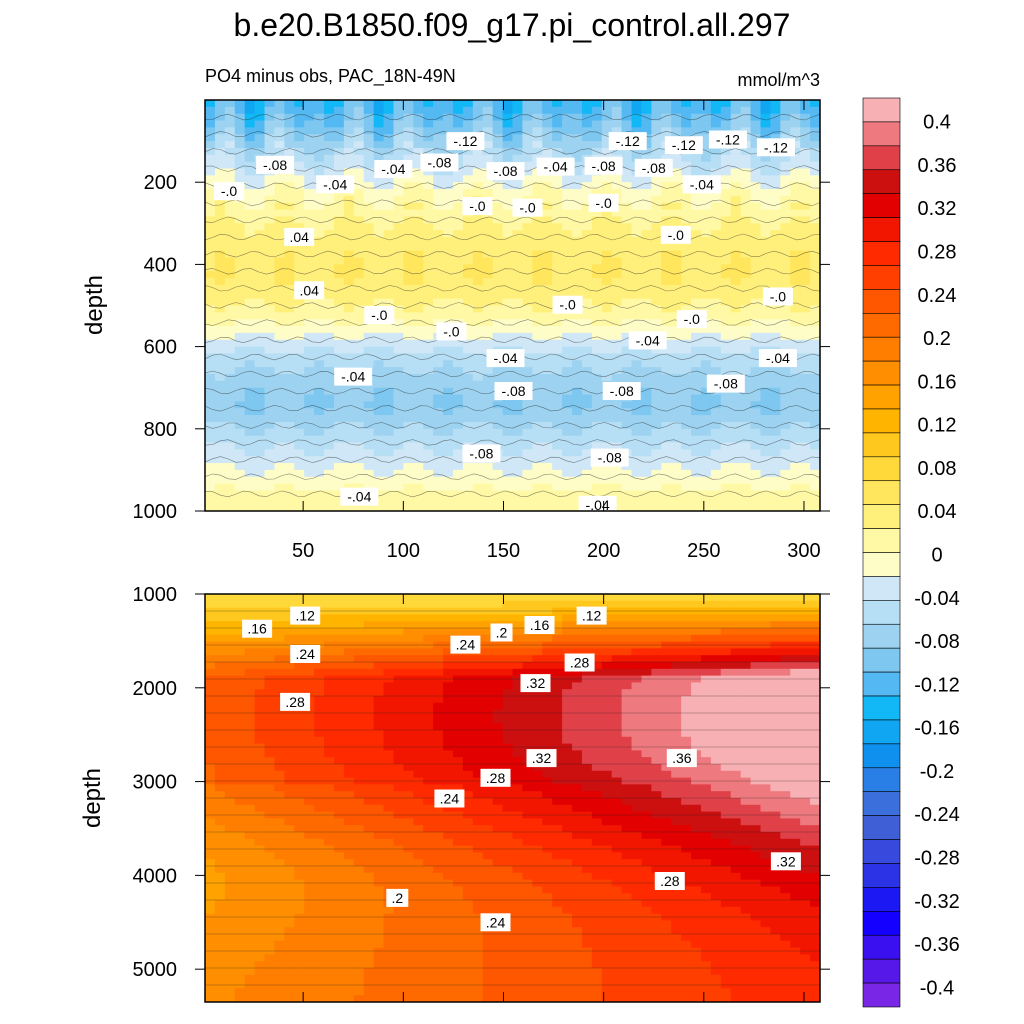 This screenshot has width=1024, height=1024. What do you see at coordinates (503, 551) in the screenshot?
I see `x-tick-label: 150` at bounding box center [503, 551].